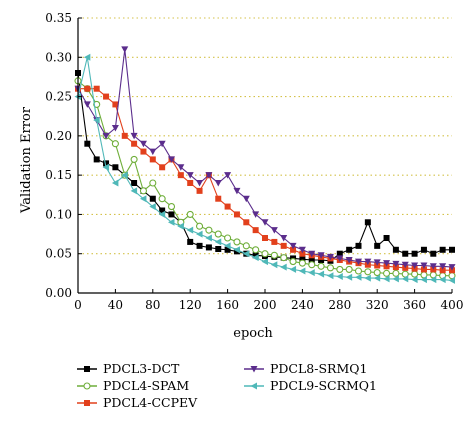  Describe the element at coordinates (58, 175) in the screenshot. I see `y-tick-label: 0.15` at that location.